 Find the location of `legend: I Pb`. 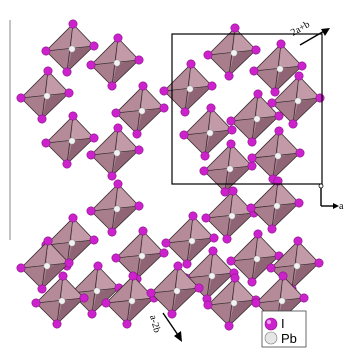

legend: I Pb is located at coordinates (284, 329).